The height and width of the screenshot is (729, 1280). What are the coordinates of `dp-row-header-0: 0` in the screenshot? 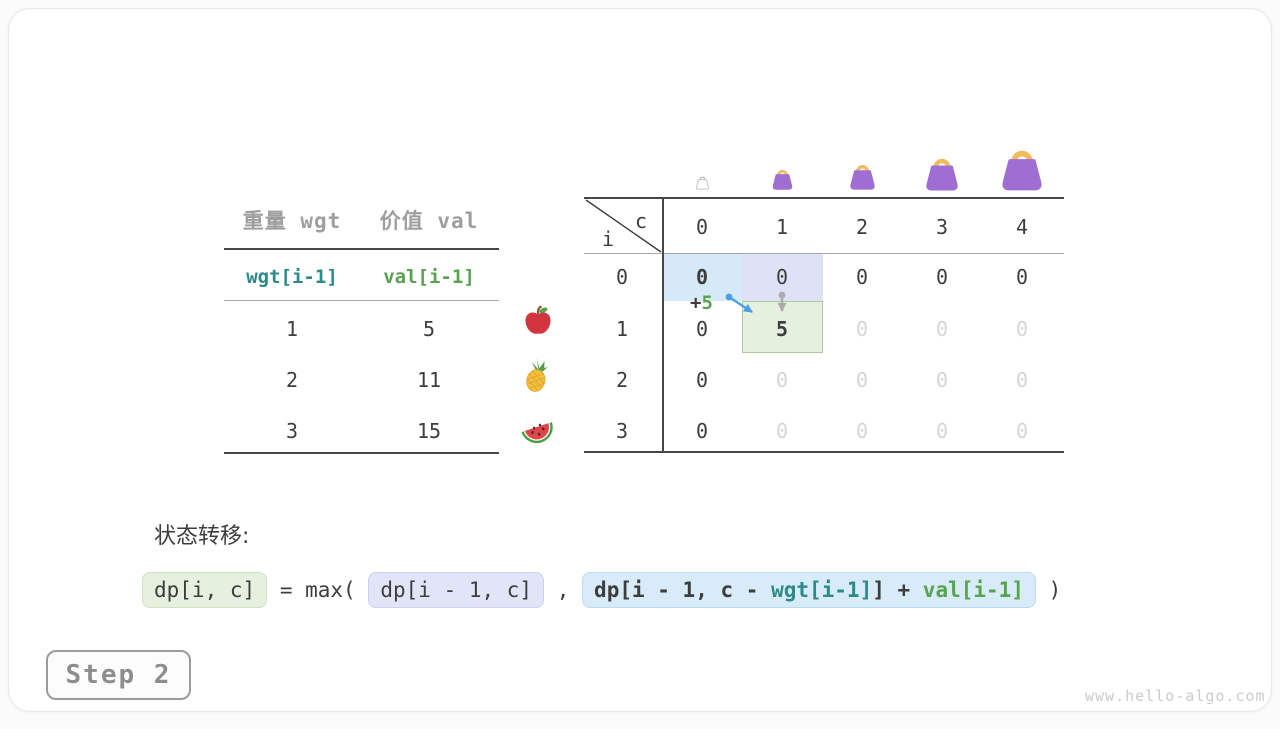 It's located at (622, 277).